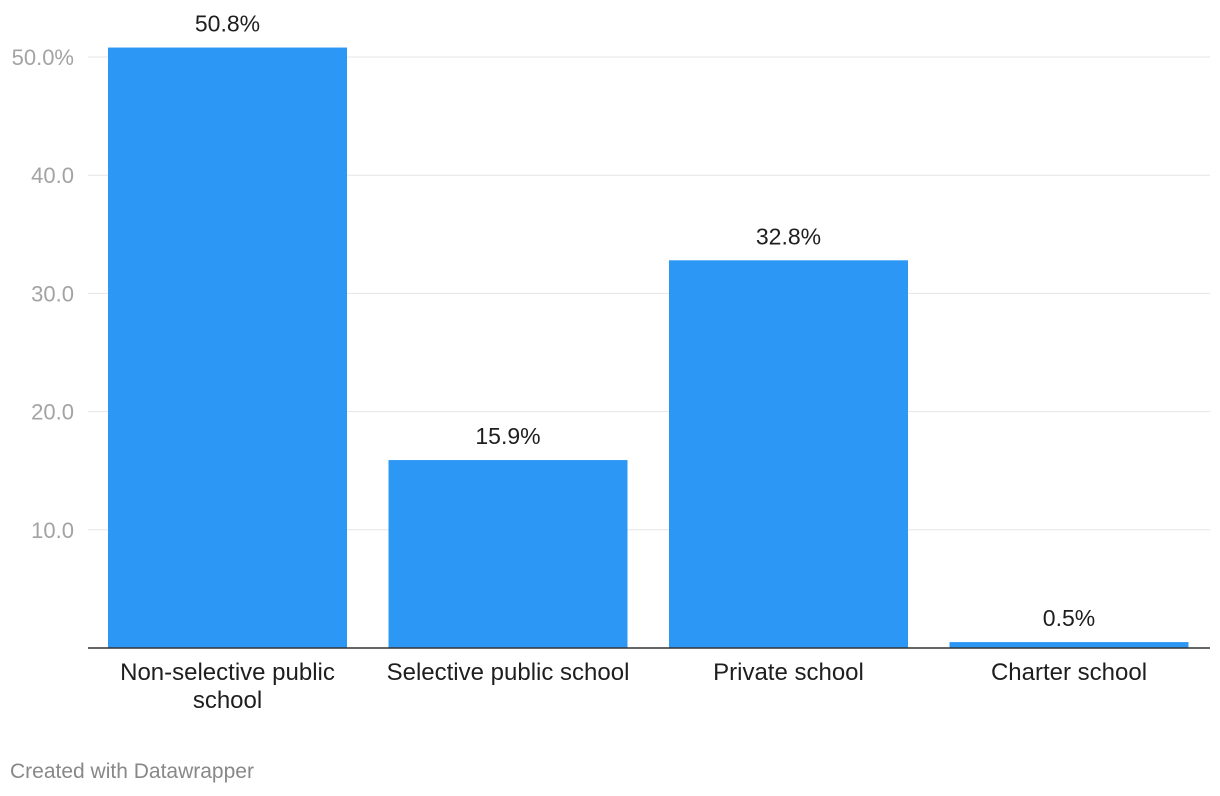  Describe the element at coordinates (52, 293) in the screenshot. I see `y-tick-label: 30.0` at that location.